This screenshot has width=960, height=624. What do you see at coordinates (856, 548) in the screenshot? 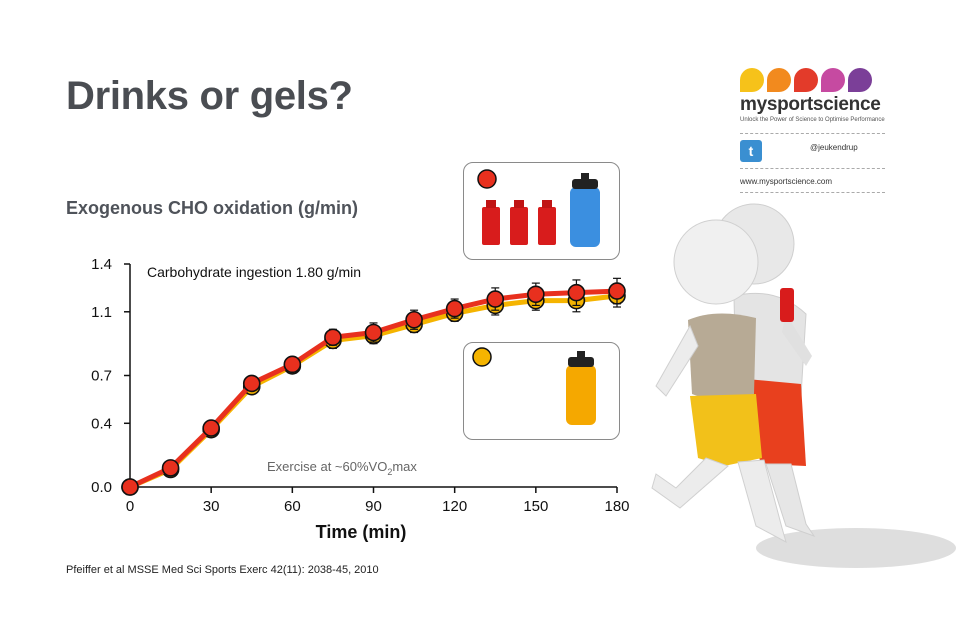
I see `shadow` at bounding box center [856, 548].